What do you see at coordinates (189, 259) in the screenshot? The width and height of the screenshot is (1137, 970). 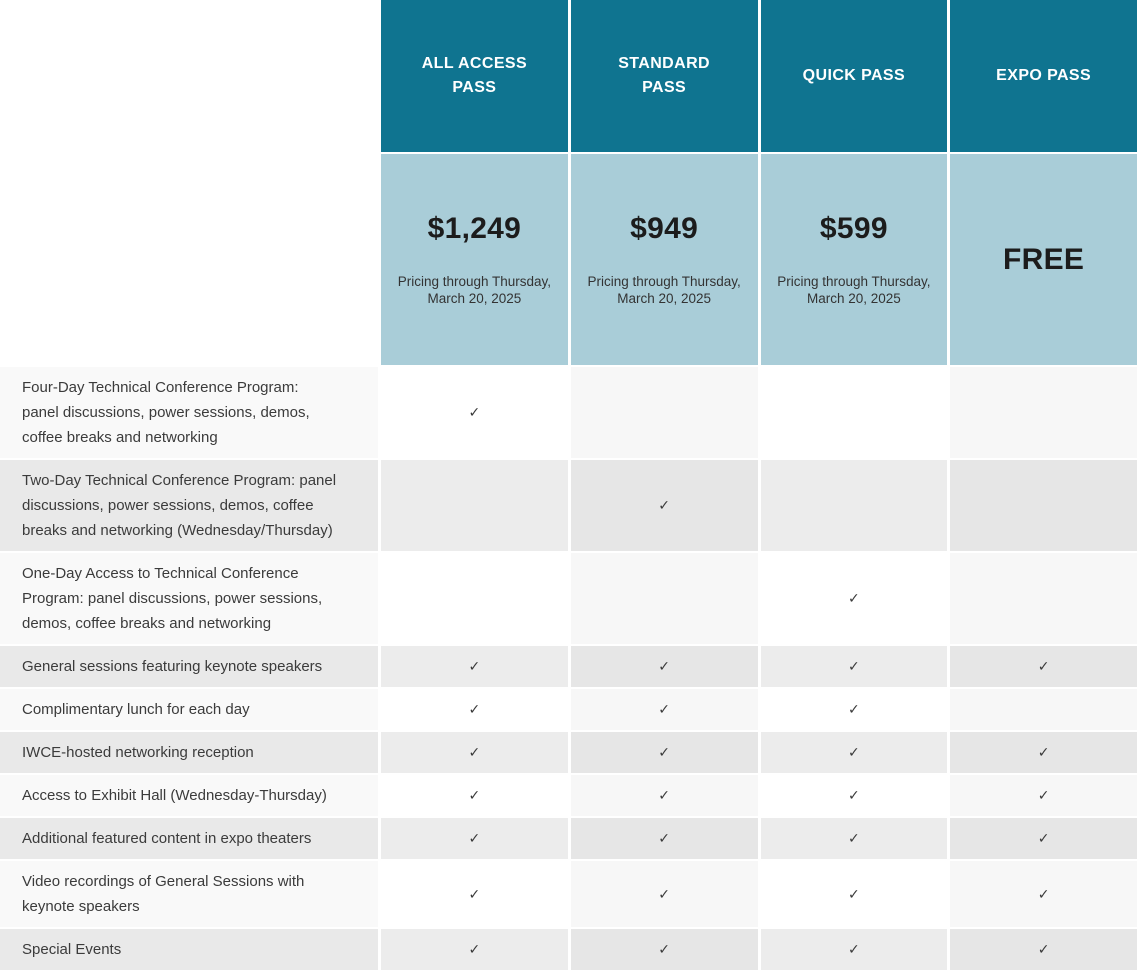 I see `price-row-spacer` at bounding box center [189, 259].